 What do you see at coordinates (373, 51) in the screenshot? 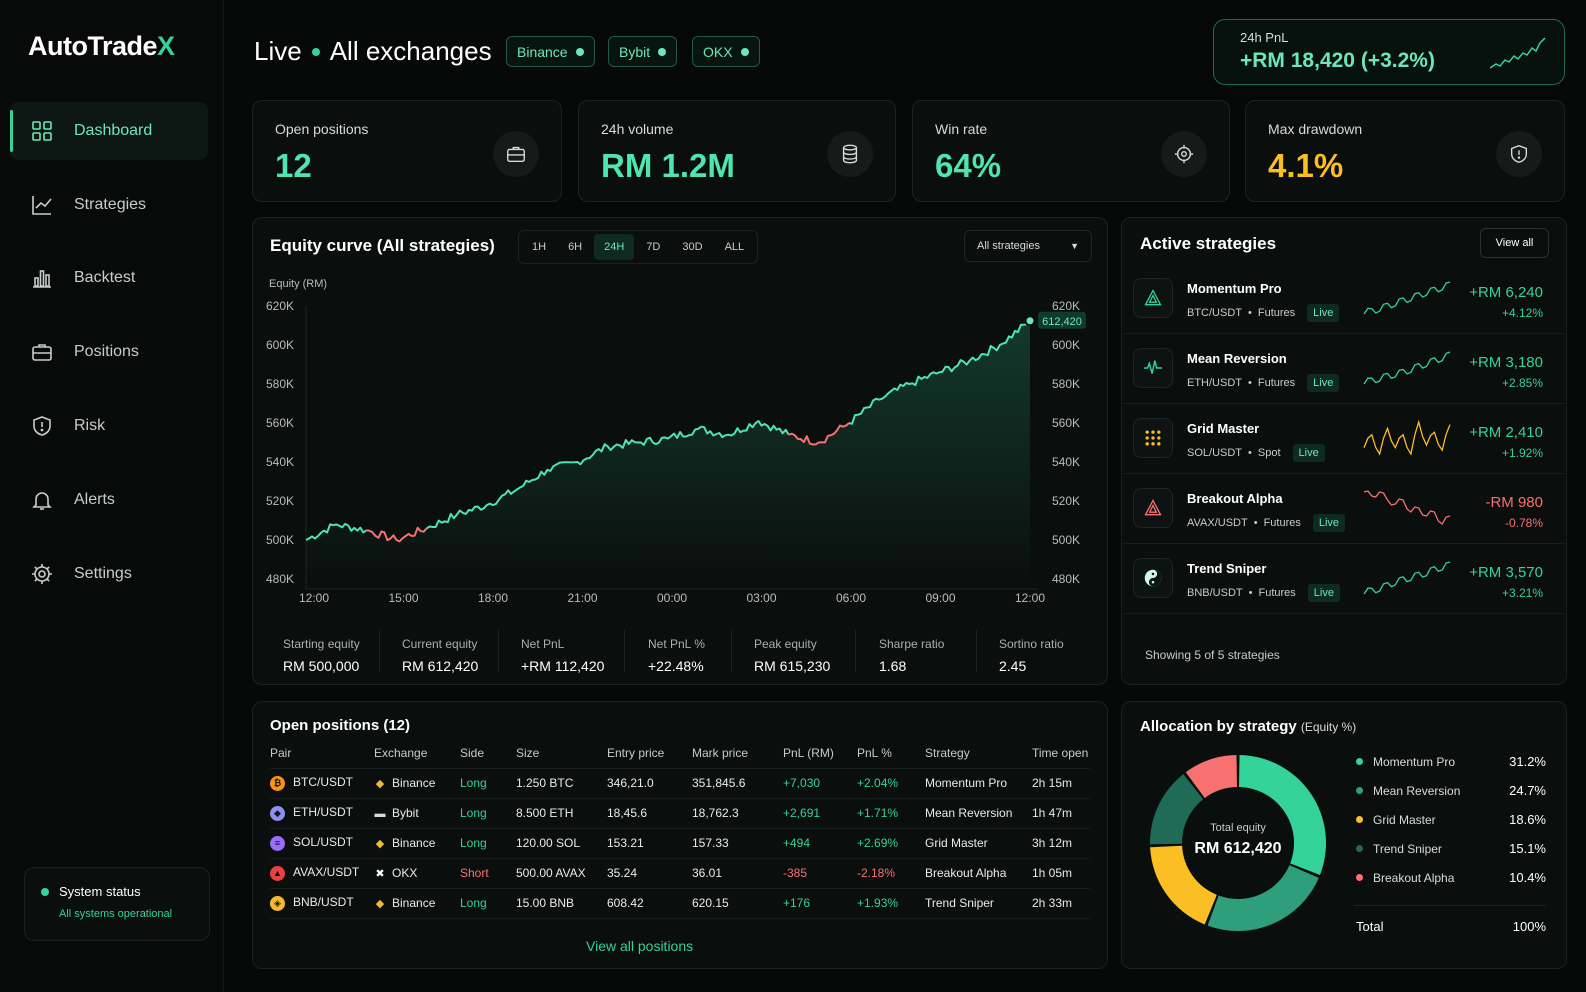
I see `page-title: Live All exchanges` at bounding box center [373, 51].